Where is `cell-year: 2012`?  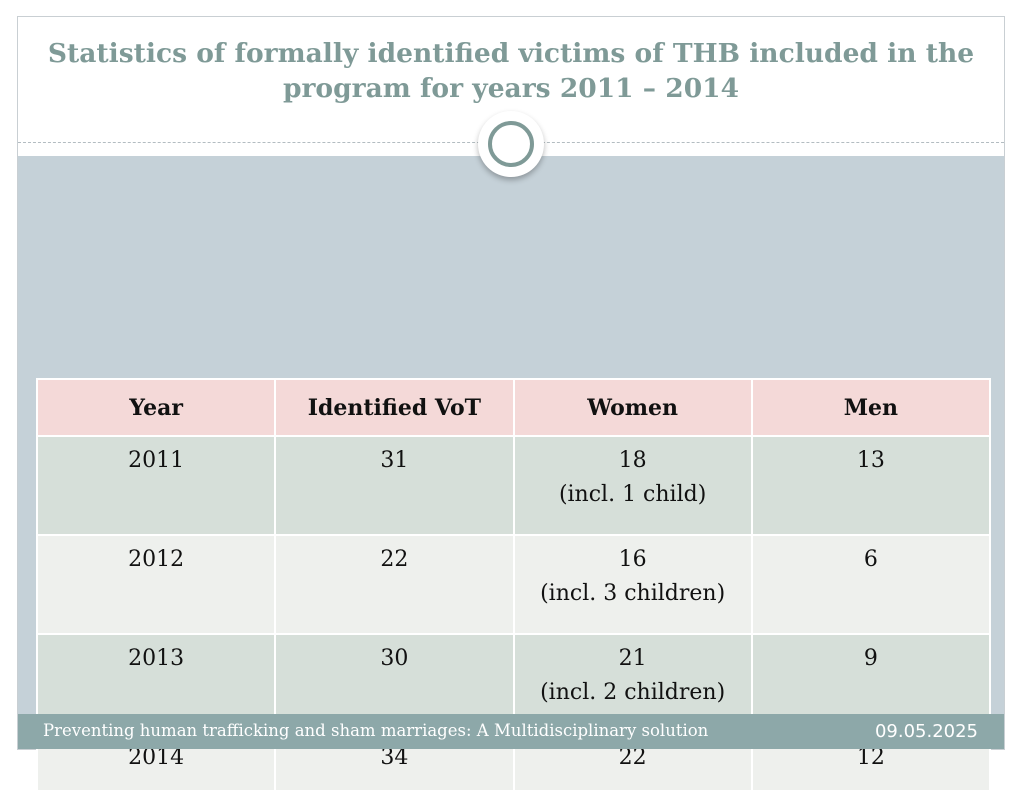
cell-year: 2012 is located at coordinates (156, 584).